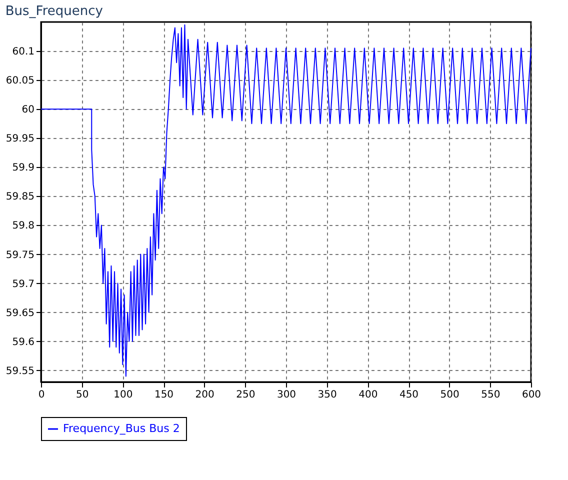 Image resolution: width=568 pixels, height=480 pixels. Describe the element at coordinates (246, 395) in the screenshot. I see `x-tick-label: 250` at that location.